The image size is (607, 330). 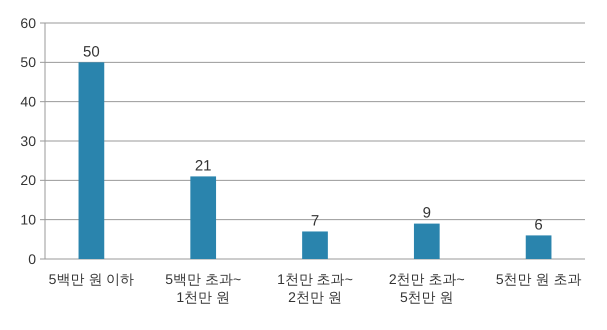 What do you see at coordinates (315, 288) in the screenshot?
I see `x-tick-label: 1천만 초과~ 2천만 원` at bounding box center [315, 288].